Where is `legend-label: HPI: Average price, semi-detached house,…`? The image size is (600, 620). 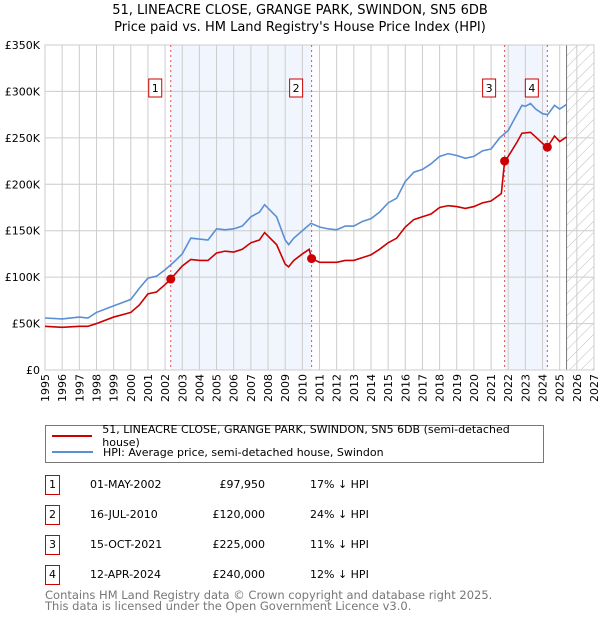
legend-label: HPI: Average price, semi-detached house,… is located at coordinates (243, 452).